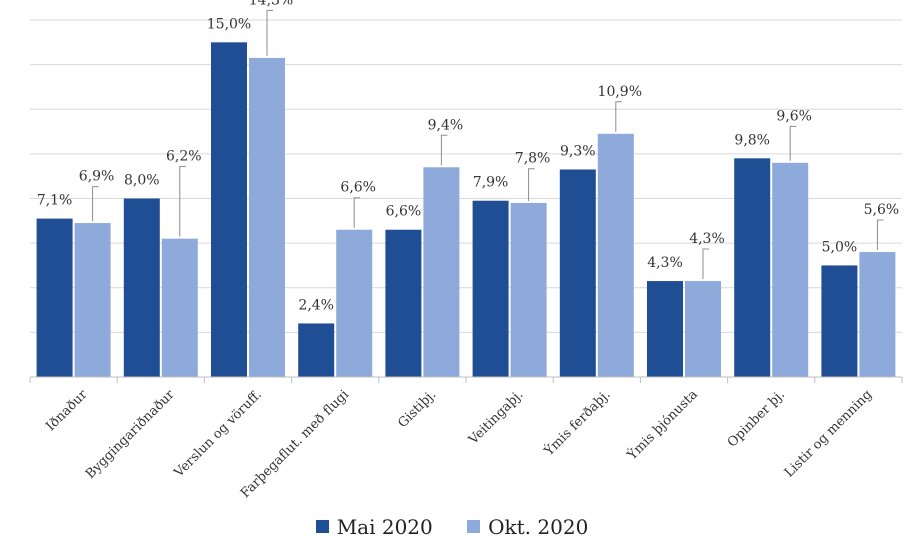  I want to click on data-label-mai-3: 2,4%, so click(316, 305).